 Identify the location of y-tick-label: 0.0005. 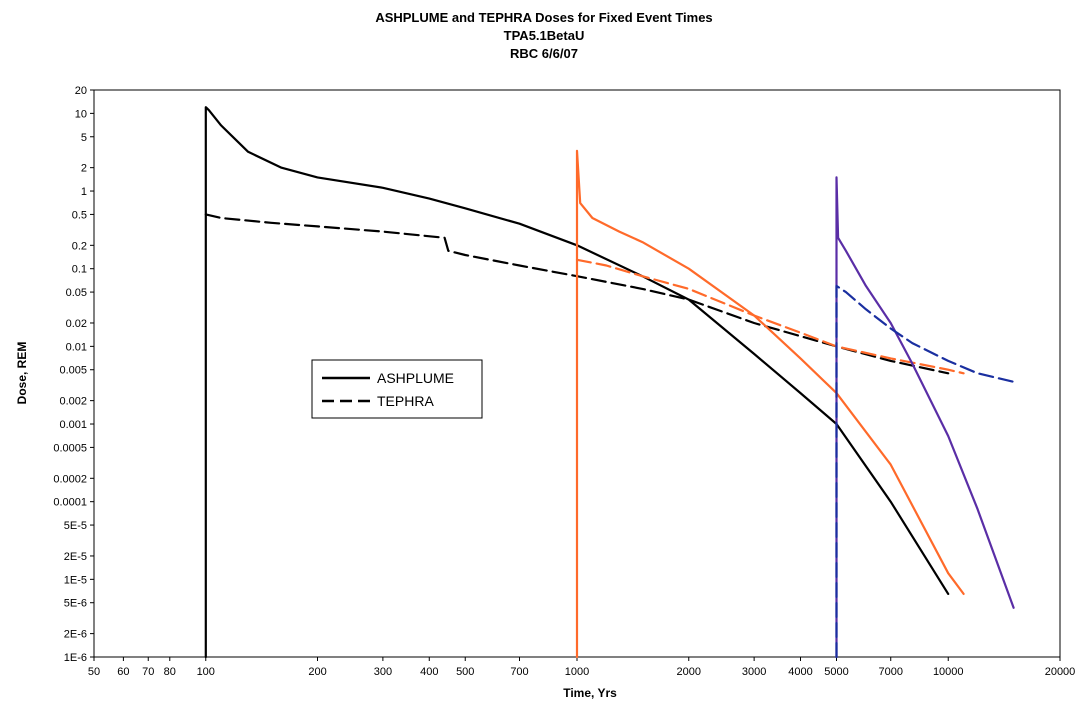
(70, 448).